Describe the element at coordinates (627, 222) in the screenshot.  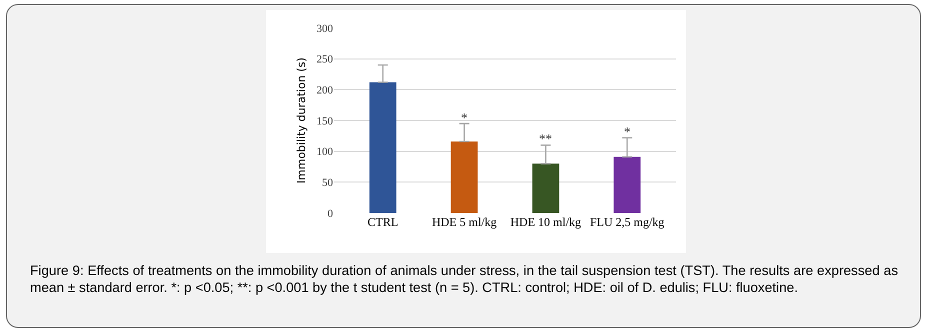
I see `x-tick-label: FLU 2,5 mg/kg` at that location.